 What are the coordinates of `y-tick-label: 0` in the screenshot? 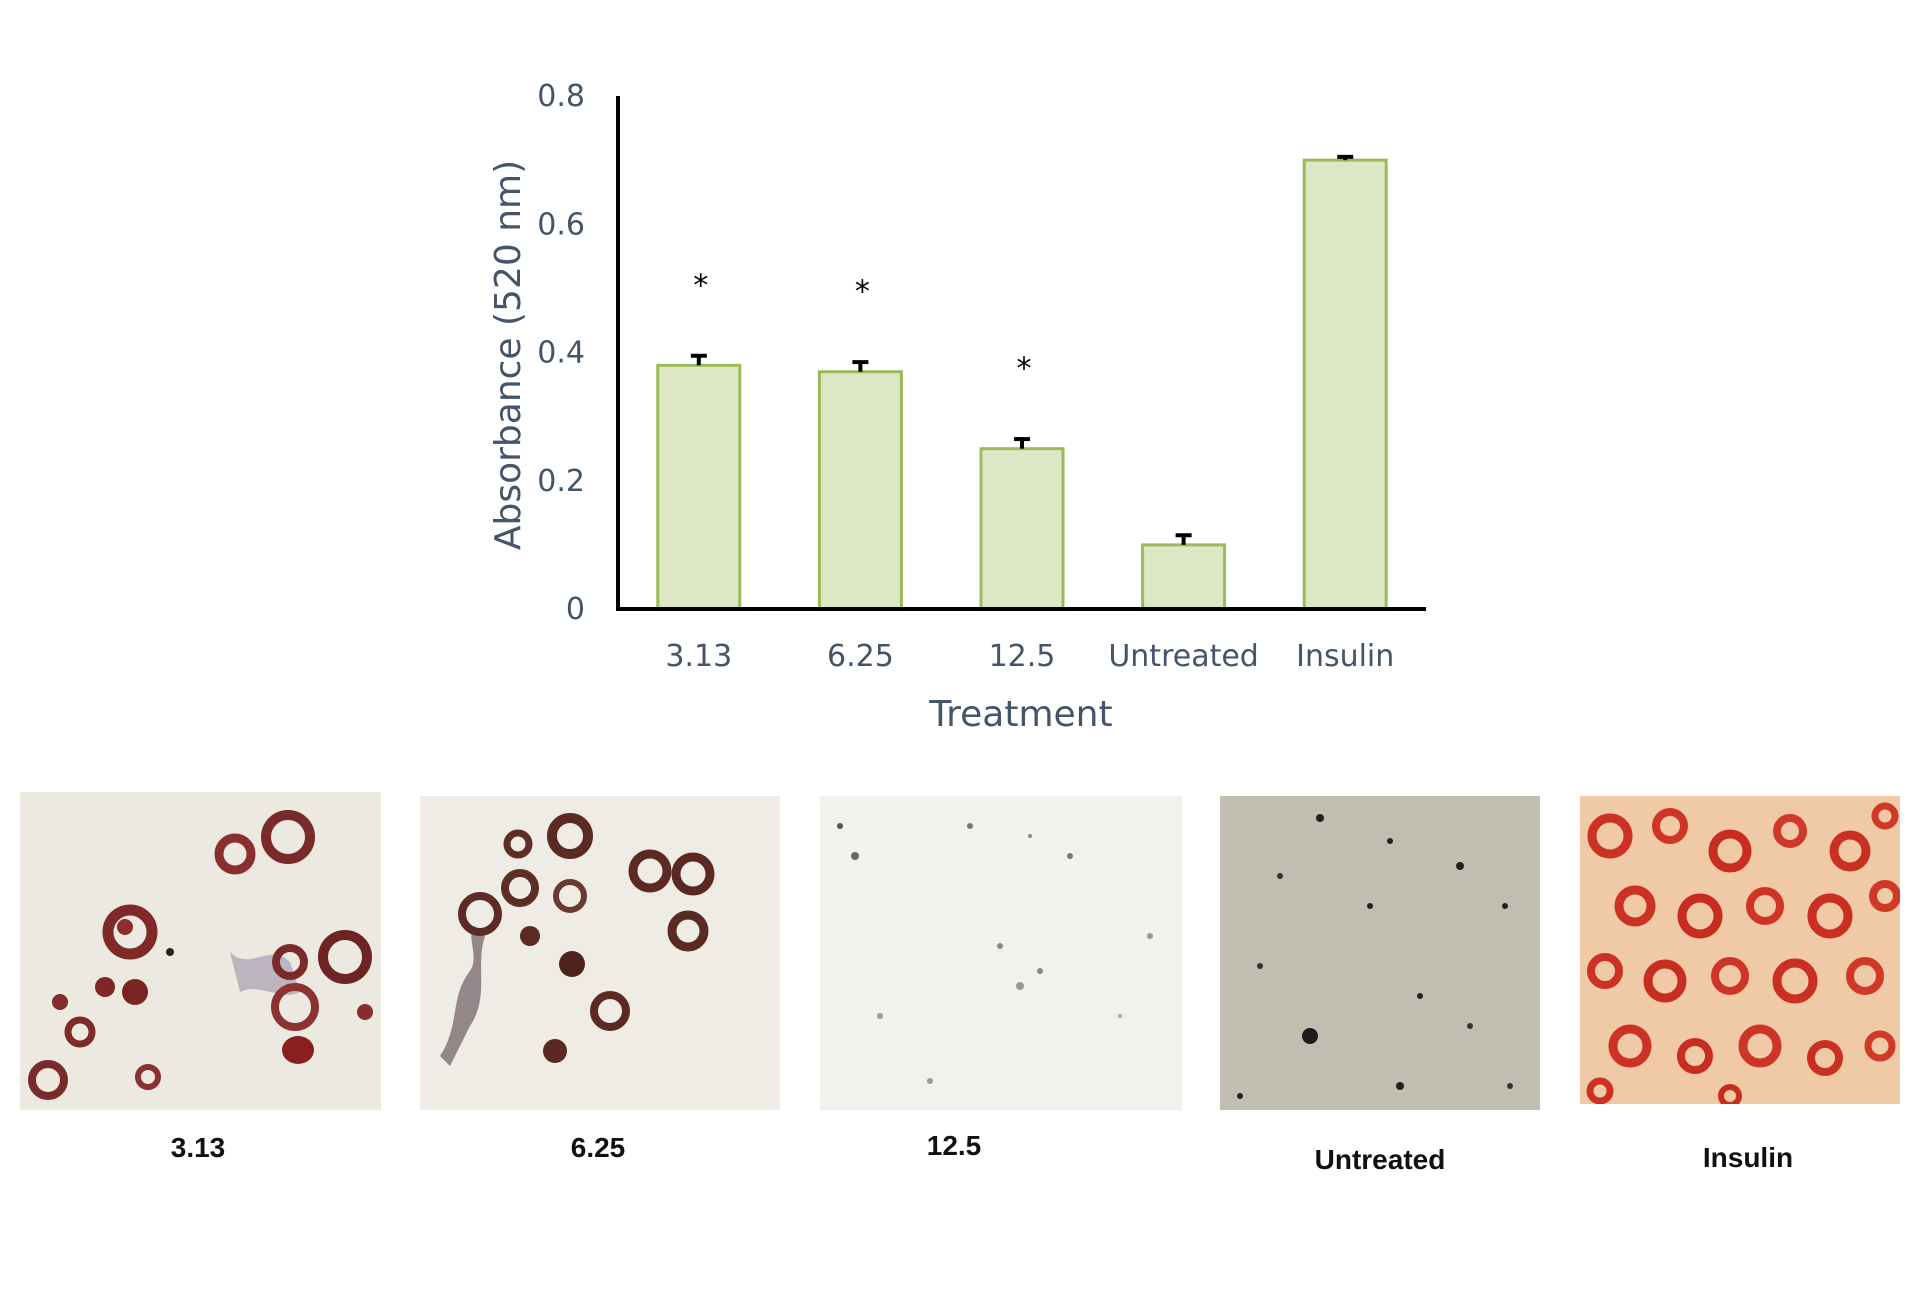 It's located at (575, 609).